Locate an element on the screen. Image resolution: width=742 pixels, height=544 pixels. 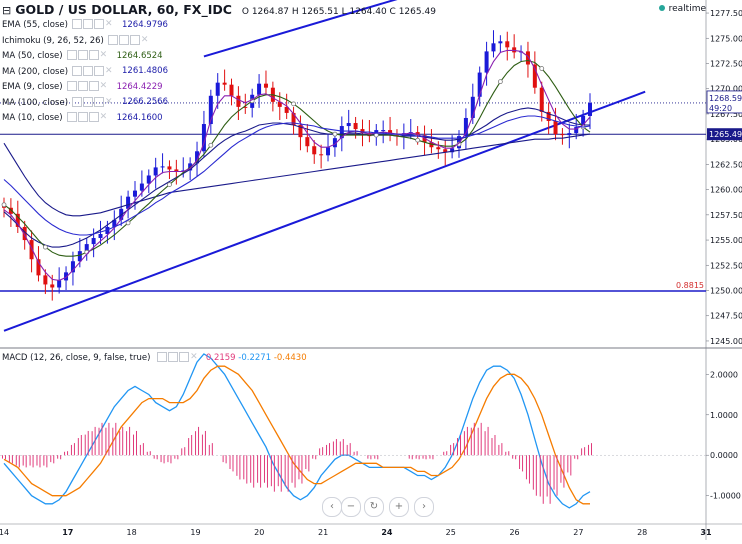
zoom-out-button: − is located at coordinates (351, 507).